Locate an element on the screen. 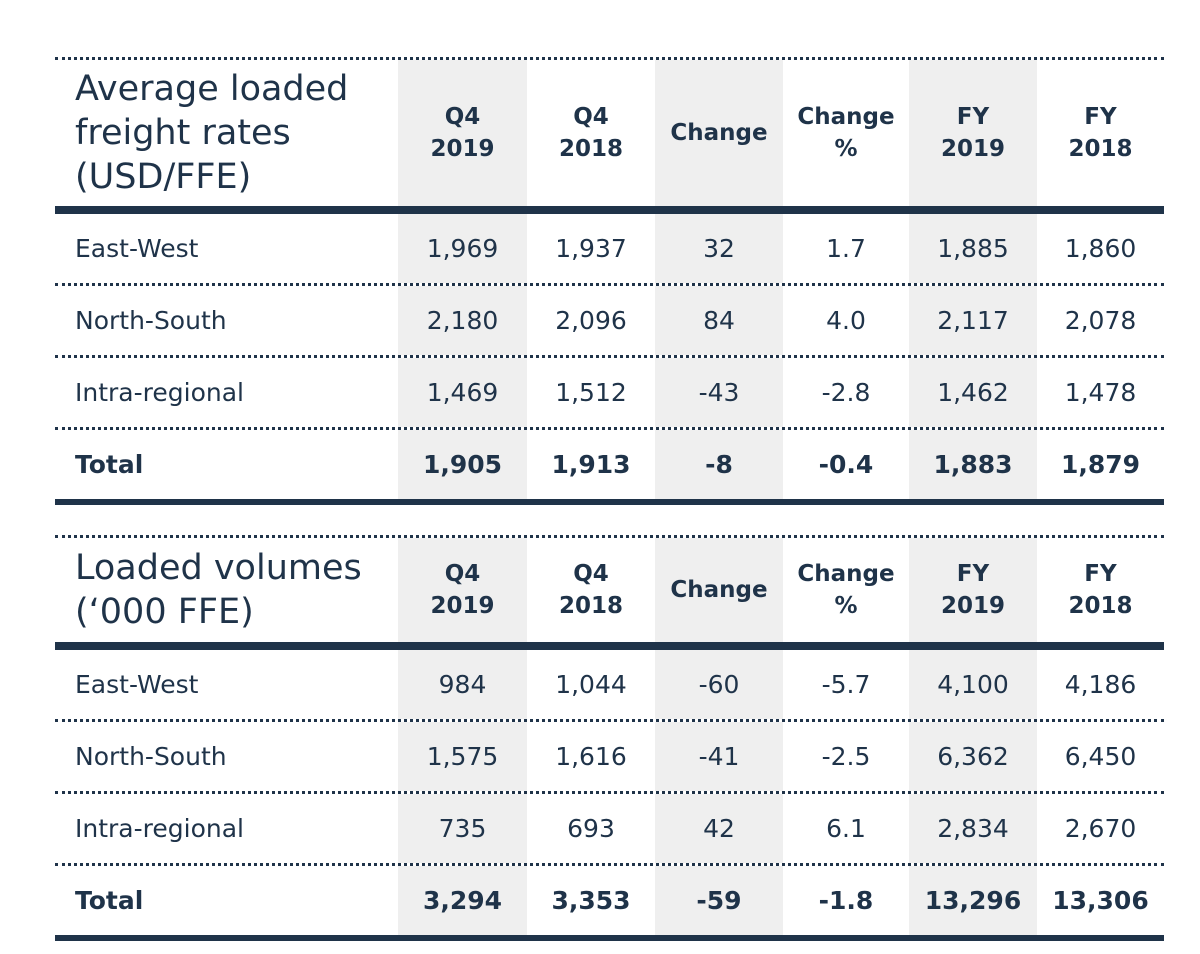  table-cell: 1,913 is located at coordinates (591, 464).